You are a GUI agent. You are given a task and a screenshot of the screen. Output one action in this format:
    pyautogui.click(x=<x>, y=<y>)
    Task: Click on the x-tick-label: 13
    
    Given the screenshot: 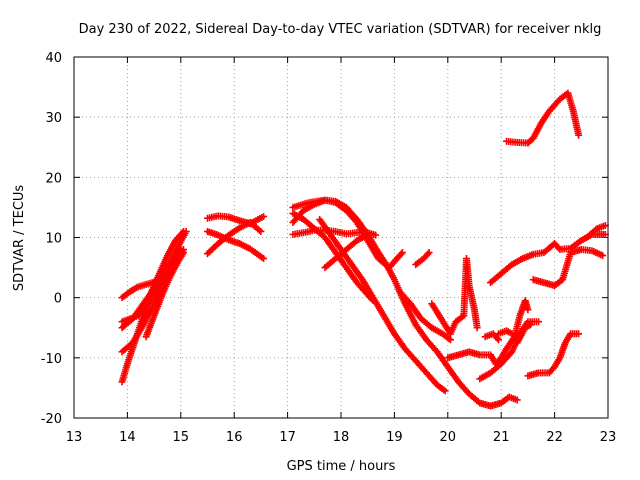 What is the action you would take?
    pyautogui.click(x=74, y=437)
    